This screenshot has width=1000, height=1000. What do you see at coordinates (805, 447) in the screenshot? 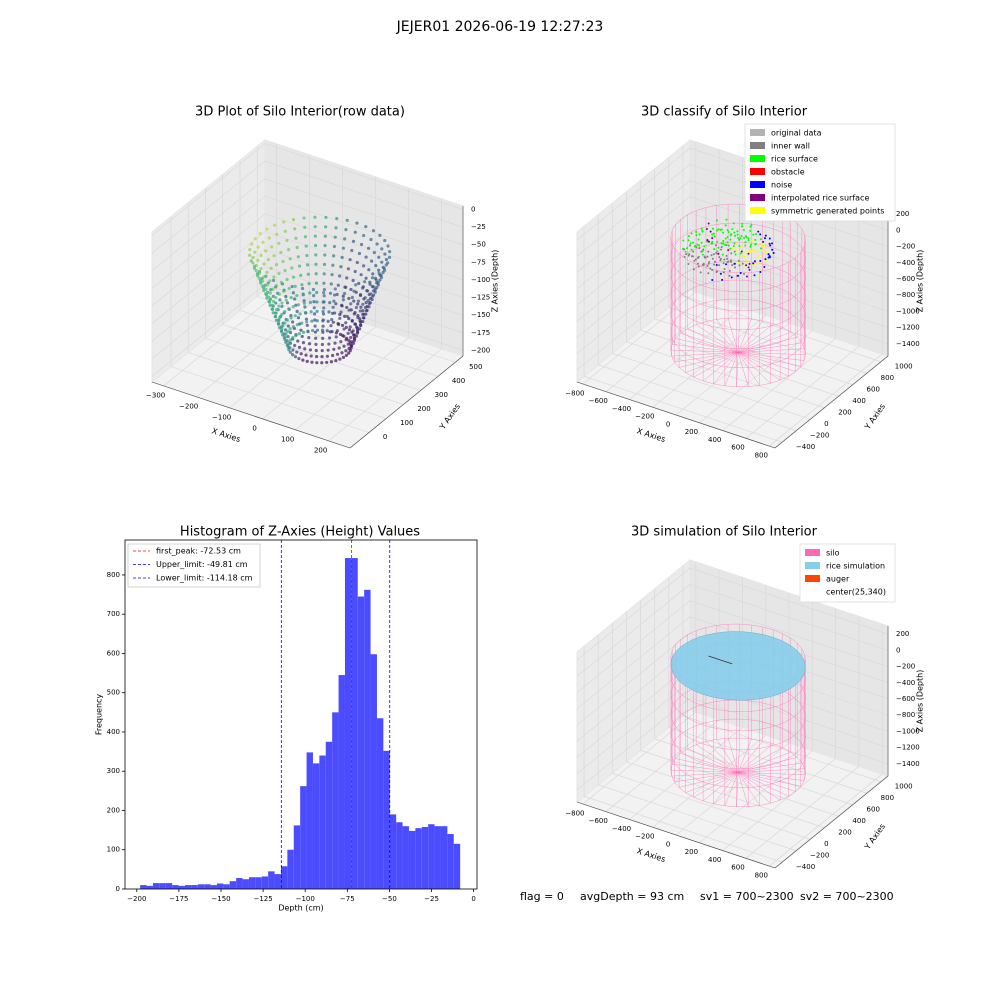
I see `y-tick-label: −400` at bounding box center [805, 447].